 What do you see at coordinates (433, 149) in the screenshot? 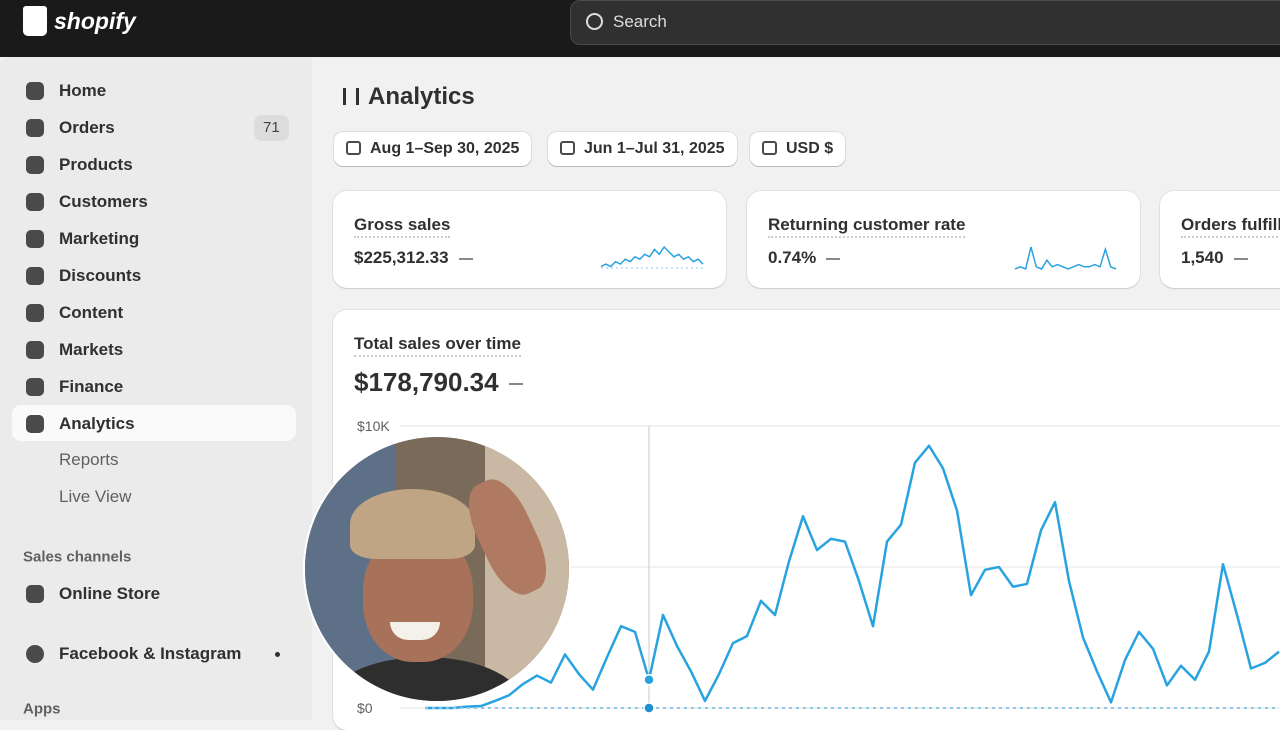
I see `date-filter: Aug 1–Sep 30, 2025` at bounding box center [433, 149].